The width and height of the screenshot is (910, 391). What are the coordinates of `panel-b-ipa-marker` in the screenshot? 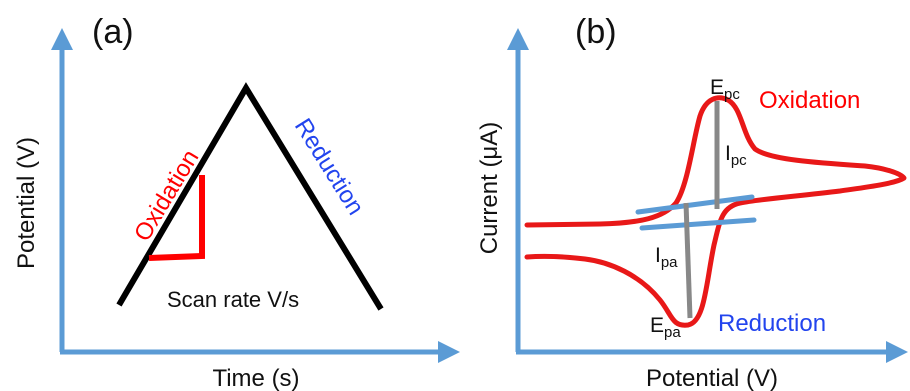 It's located at (688, 260).